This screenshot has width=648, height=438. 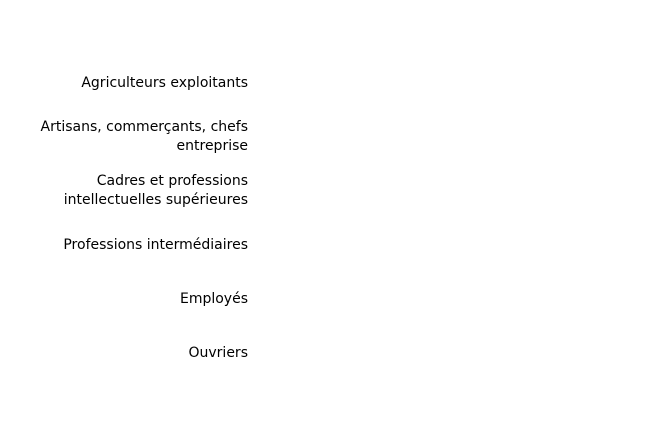 I want to click on category-label: Agriculteurs exploitants, so click(x=164, y=82).